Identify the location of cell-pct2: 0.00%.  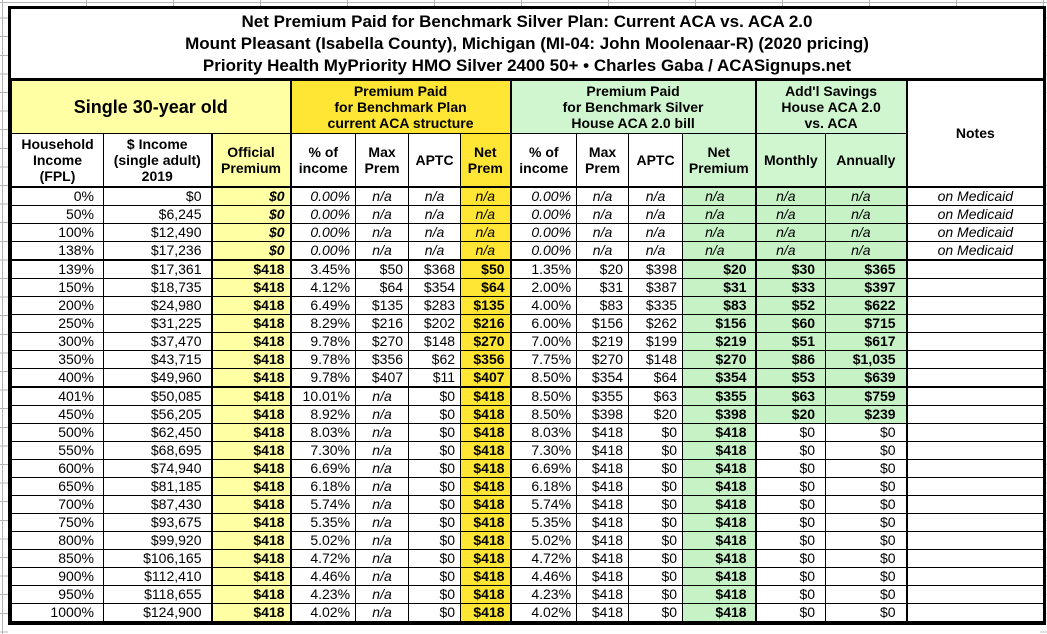
(543, 232).